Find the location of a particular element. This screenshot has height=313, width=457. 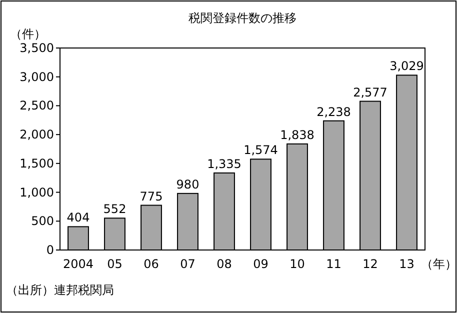

y-tick-label: 3,500 is located at coordinates (37, 48).